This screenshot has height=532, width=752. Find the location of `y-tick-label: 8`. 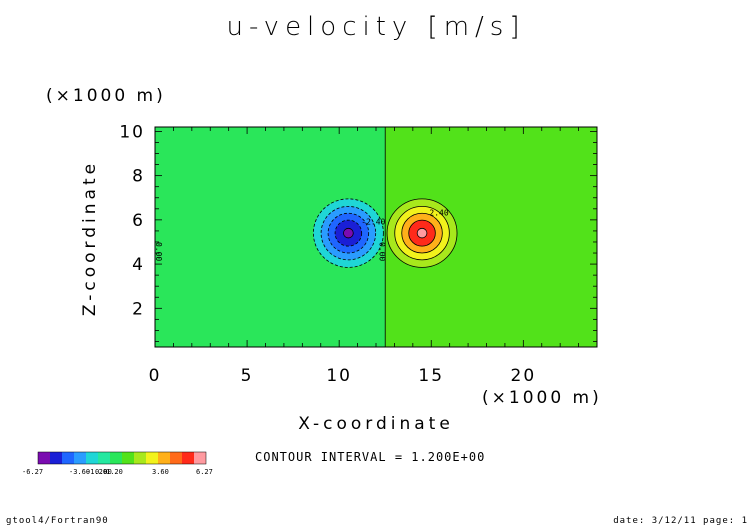

y-tick-label: 8 is located at coordinates (138, 177).